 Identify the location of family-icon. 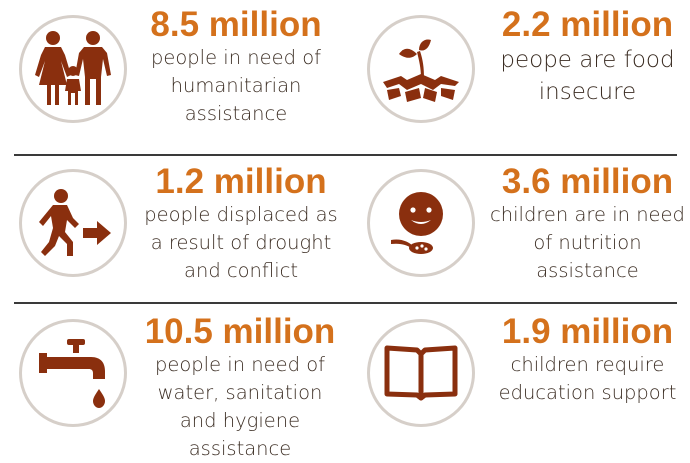
(73, 68).